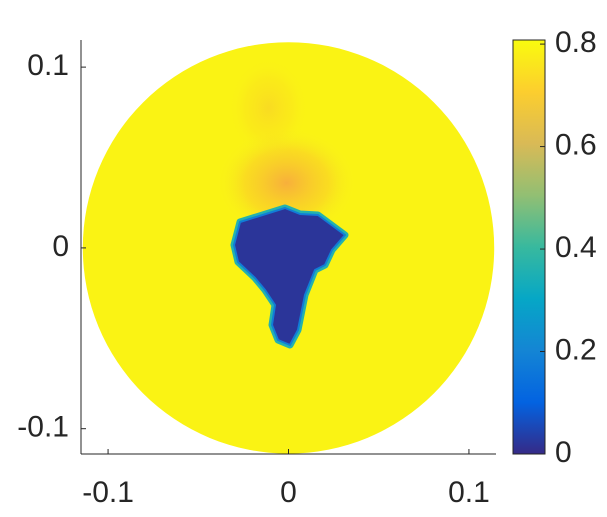 This screenshot has width=607, height=517. Describe the element at coordinates (576, 42) in the screenshot. I see `colorbar-tick-label: 0.8` at that location.